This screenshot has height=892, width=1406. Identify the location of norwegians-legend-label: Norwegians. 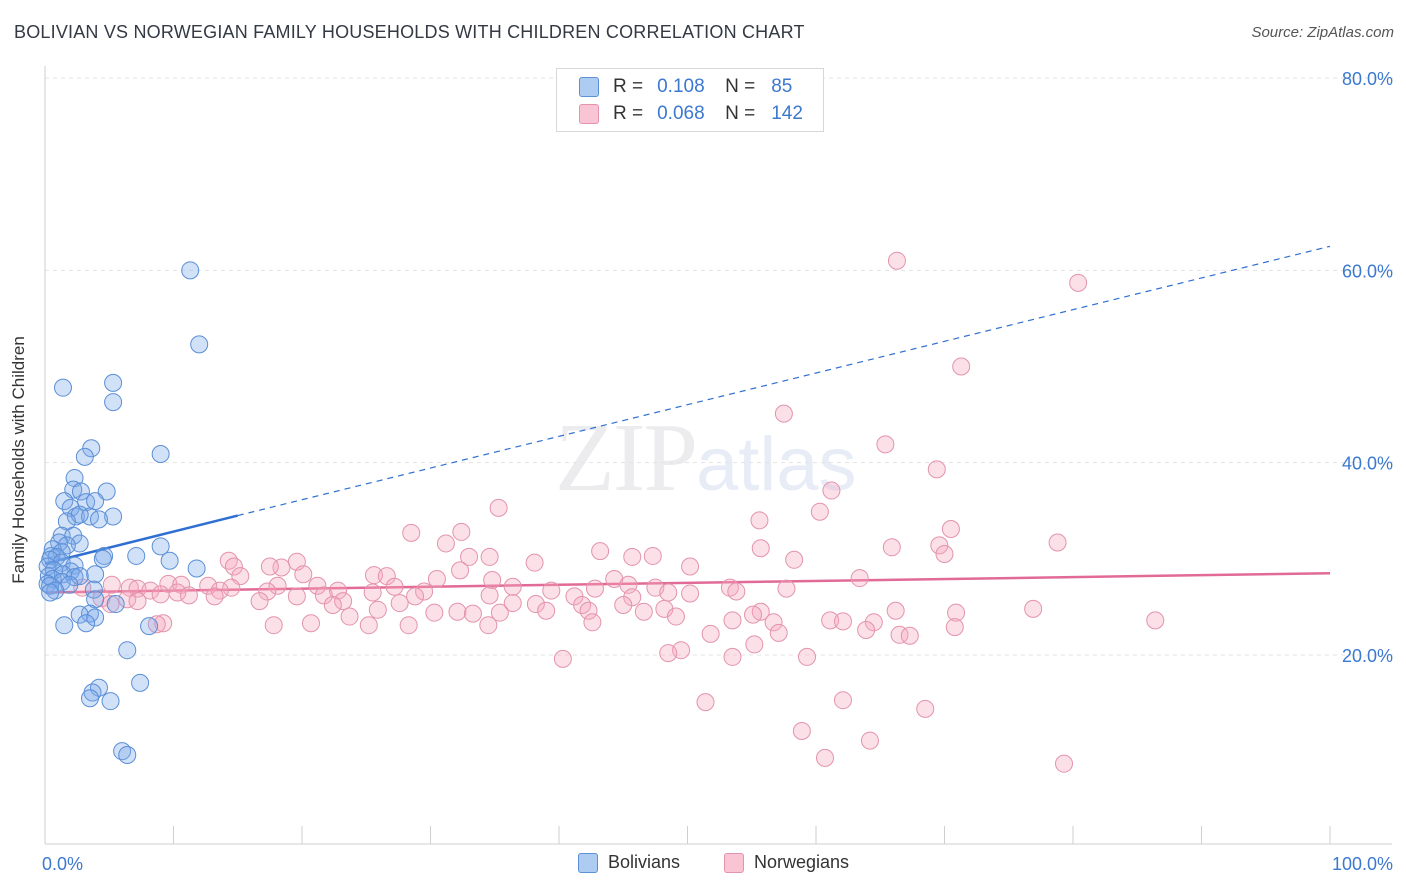
(802, 862).